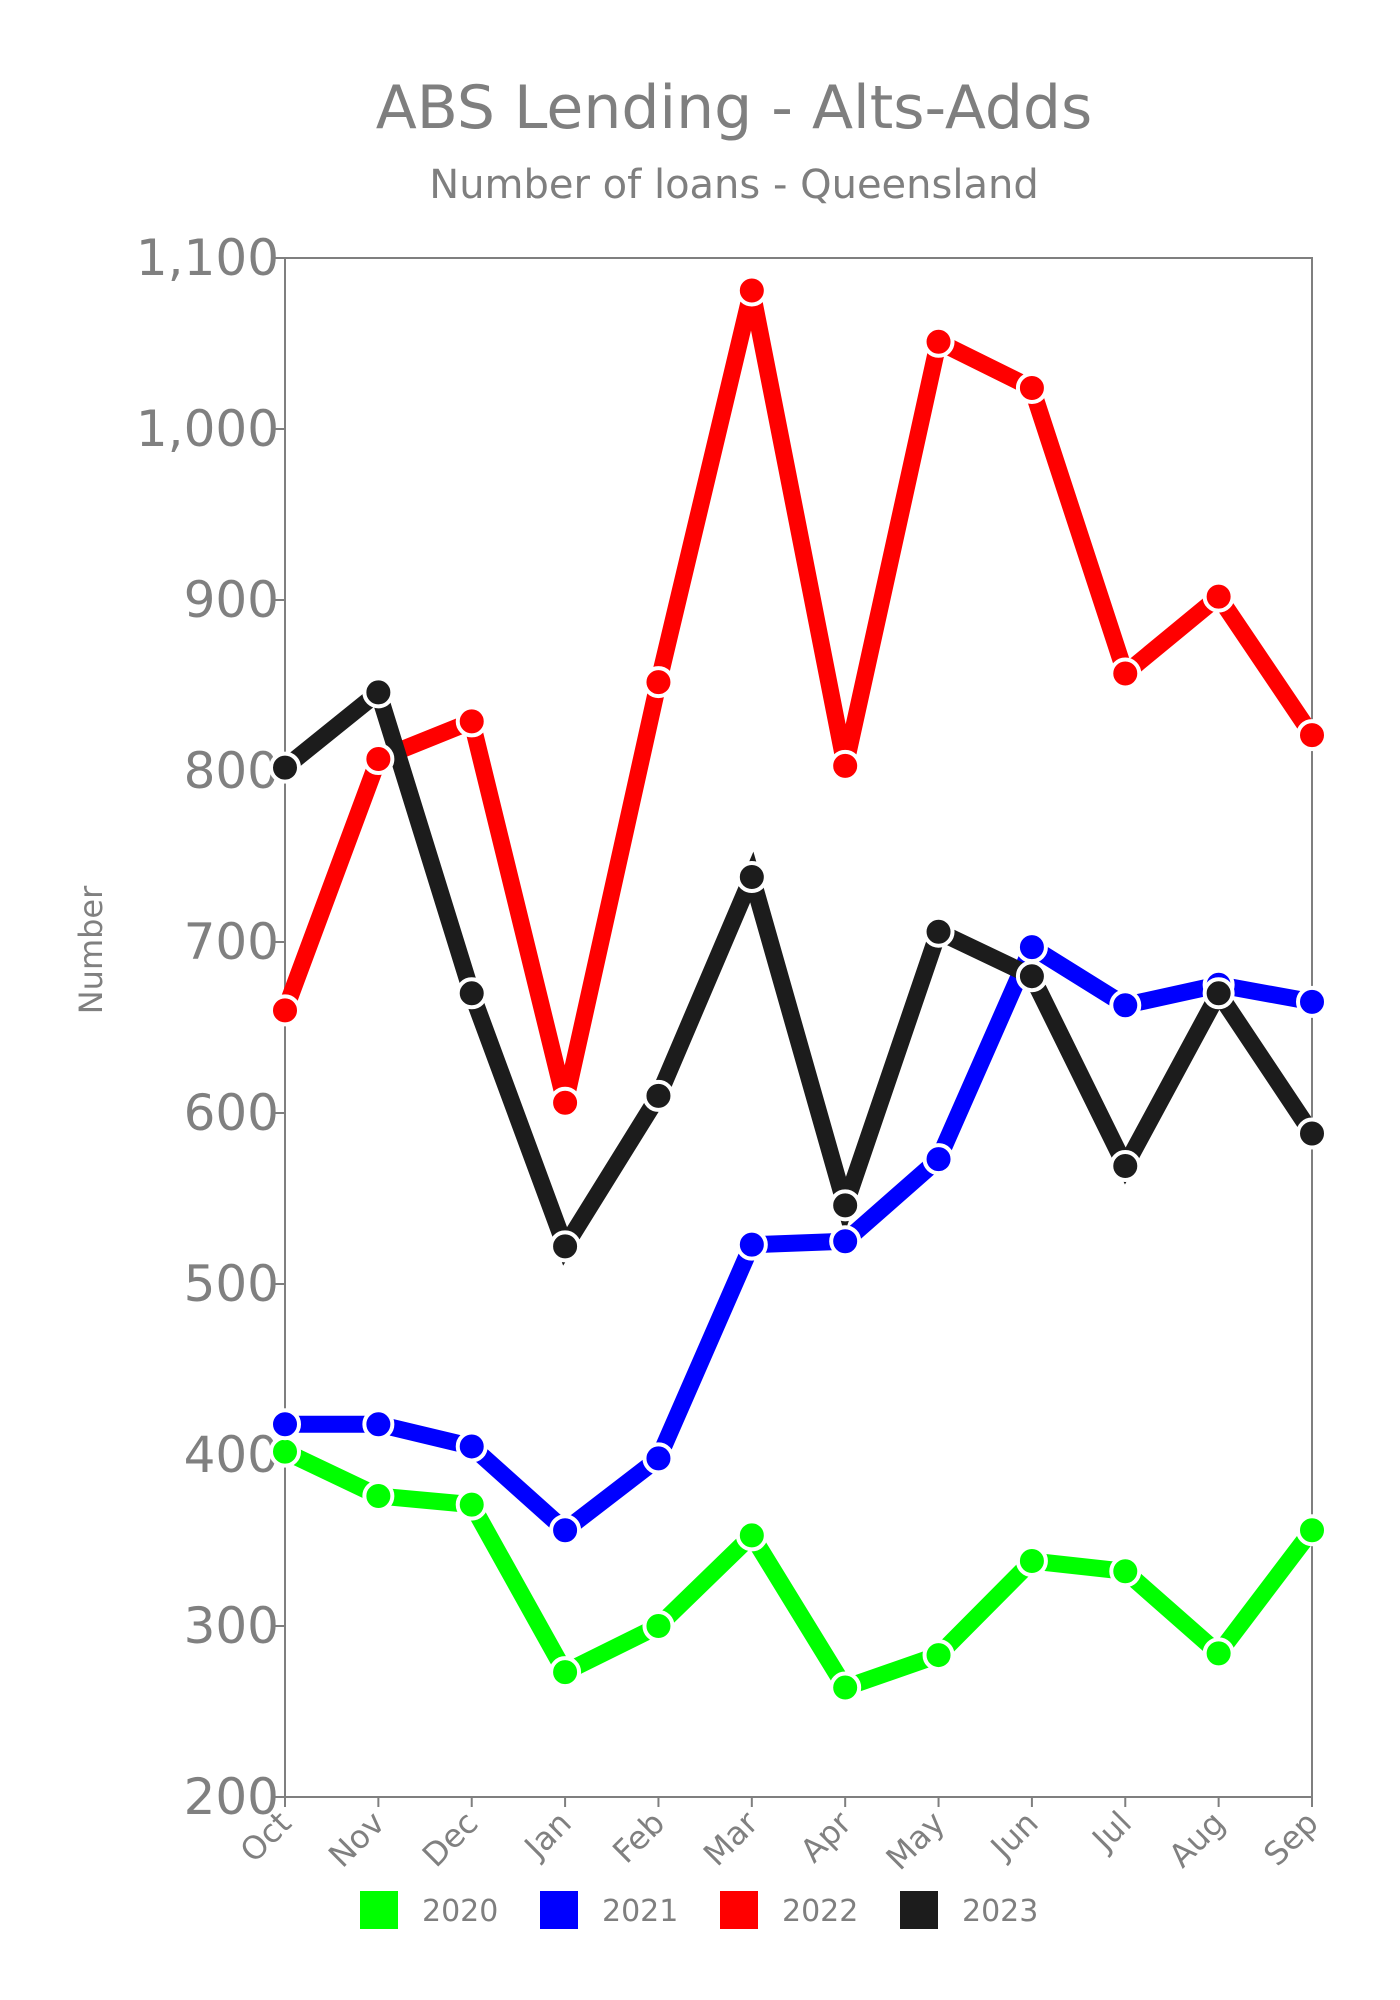  I want to click on legend: 2020 2021 2022 2023, so click(699, 1910).